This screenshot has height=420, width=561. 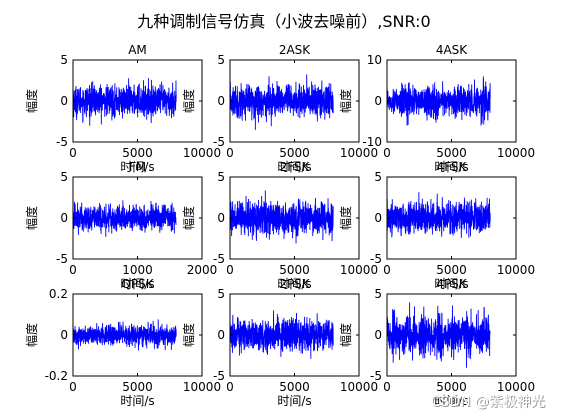 I want to click on subplot-title: FM, so click(x=137, y=167).